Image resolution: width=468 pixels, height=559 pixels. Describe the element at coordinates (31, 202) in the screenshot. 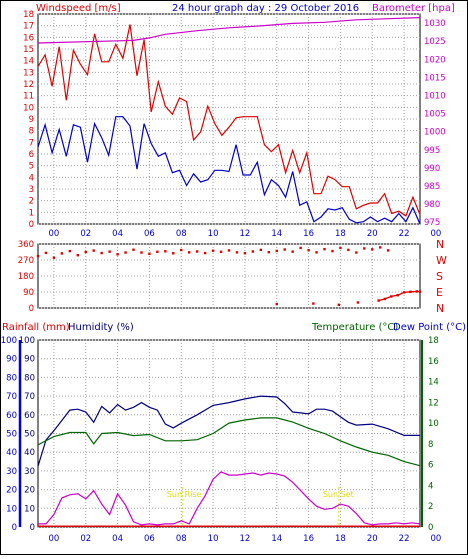

I see `wind-tick-label: 2` at that location.